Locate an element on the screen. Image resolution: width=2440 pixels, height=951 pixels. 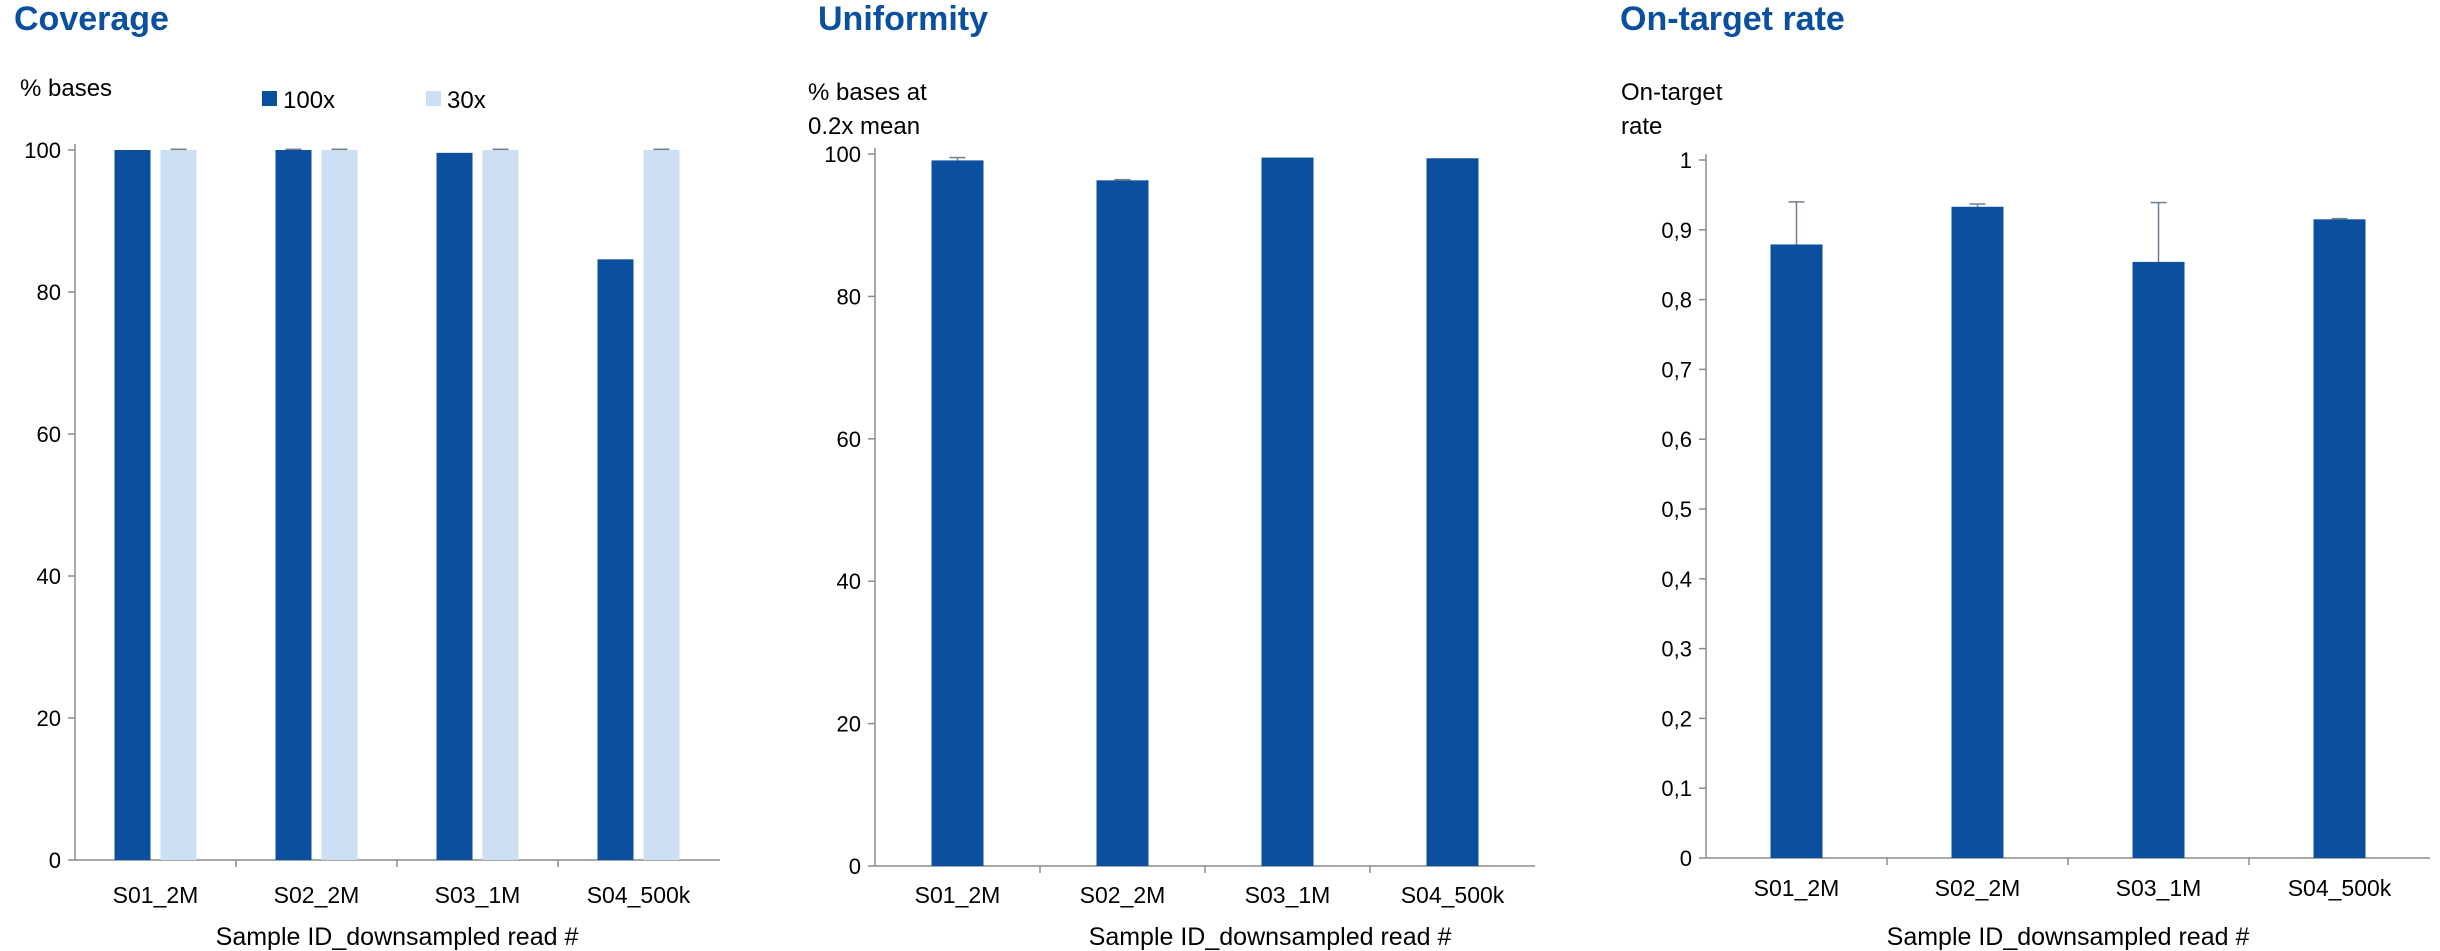
y-axis-label-line-2: 0.2x mean is located at coordinates (864, 126).